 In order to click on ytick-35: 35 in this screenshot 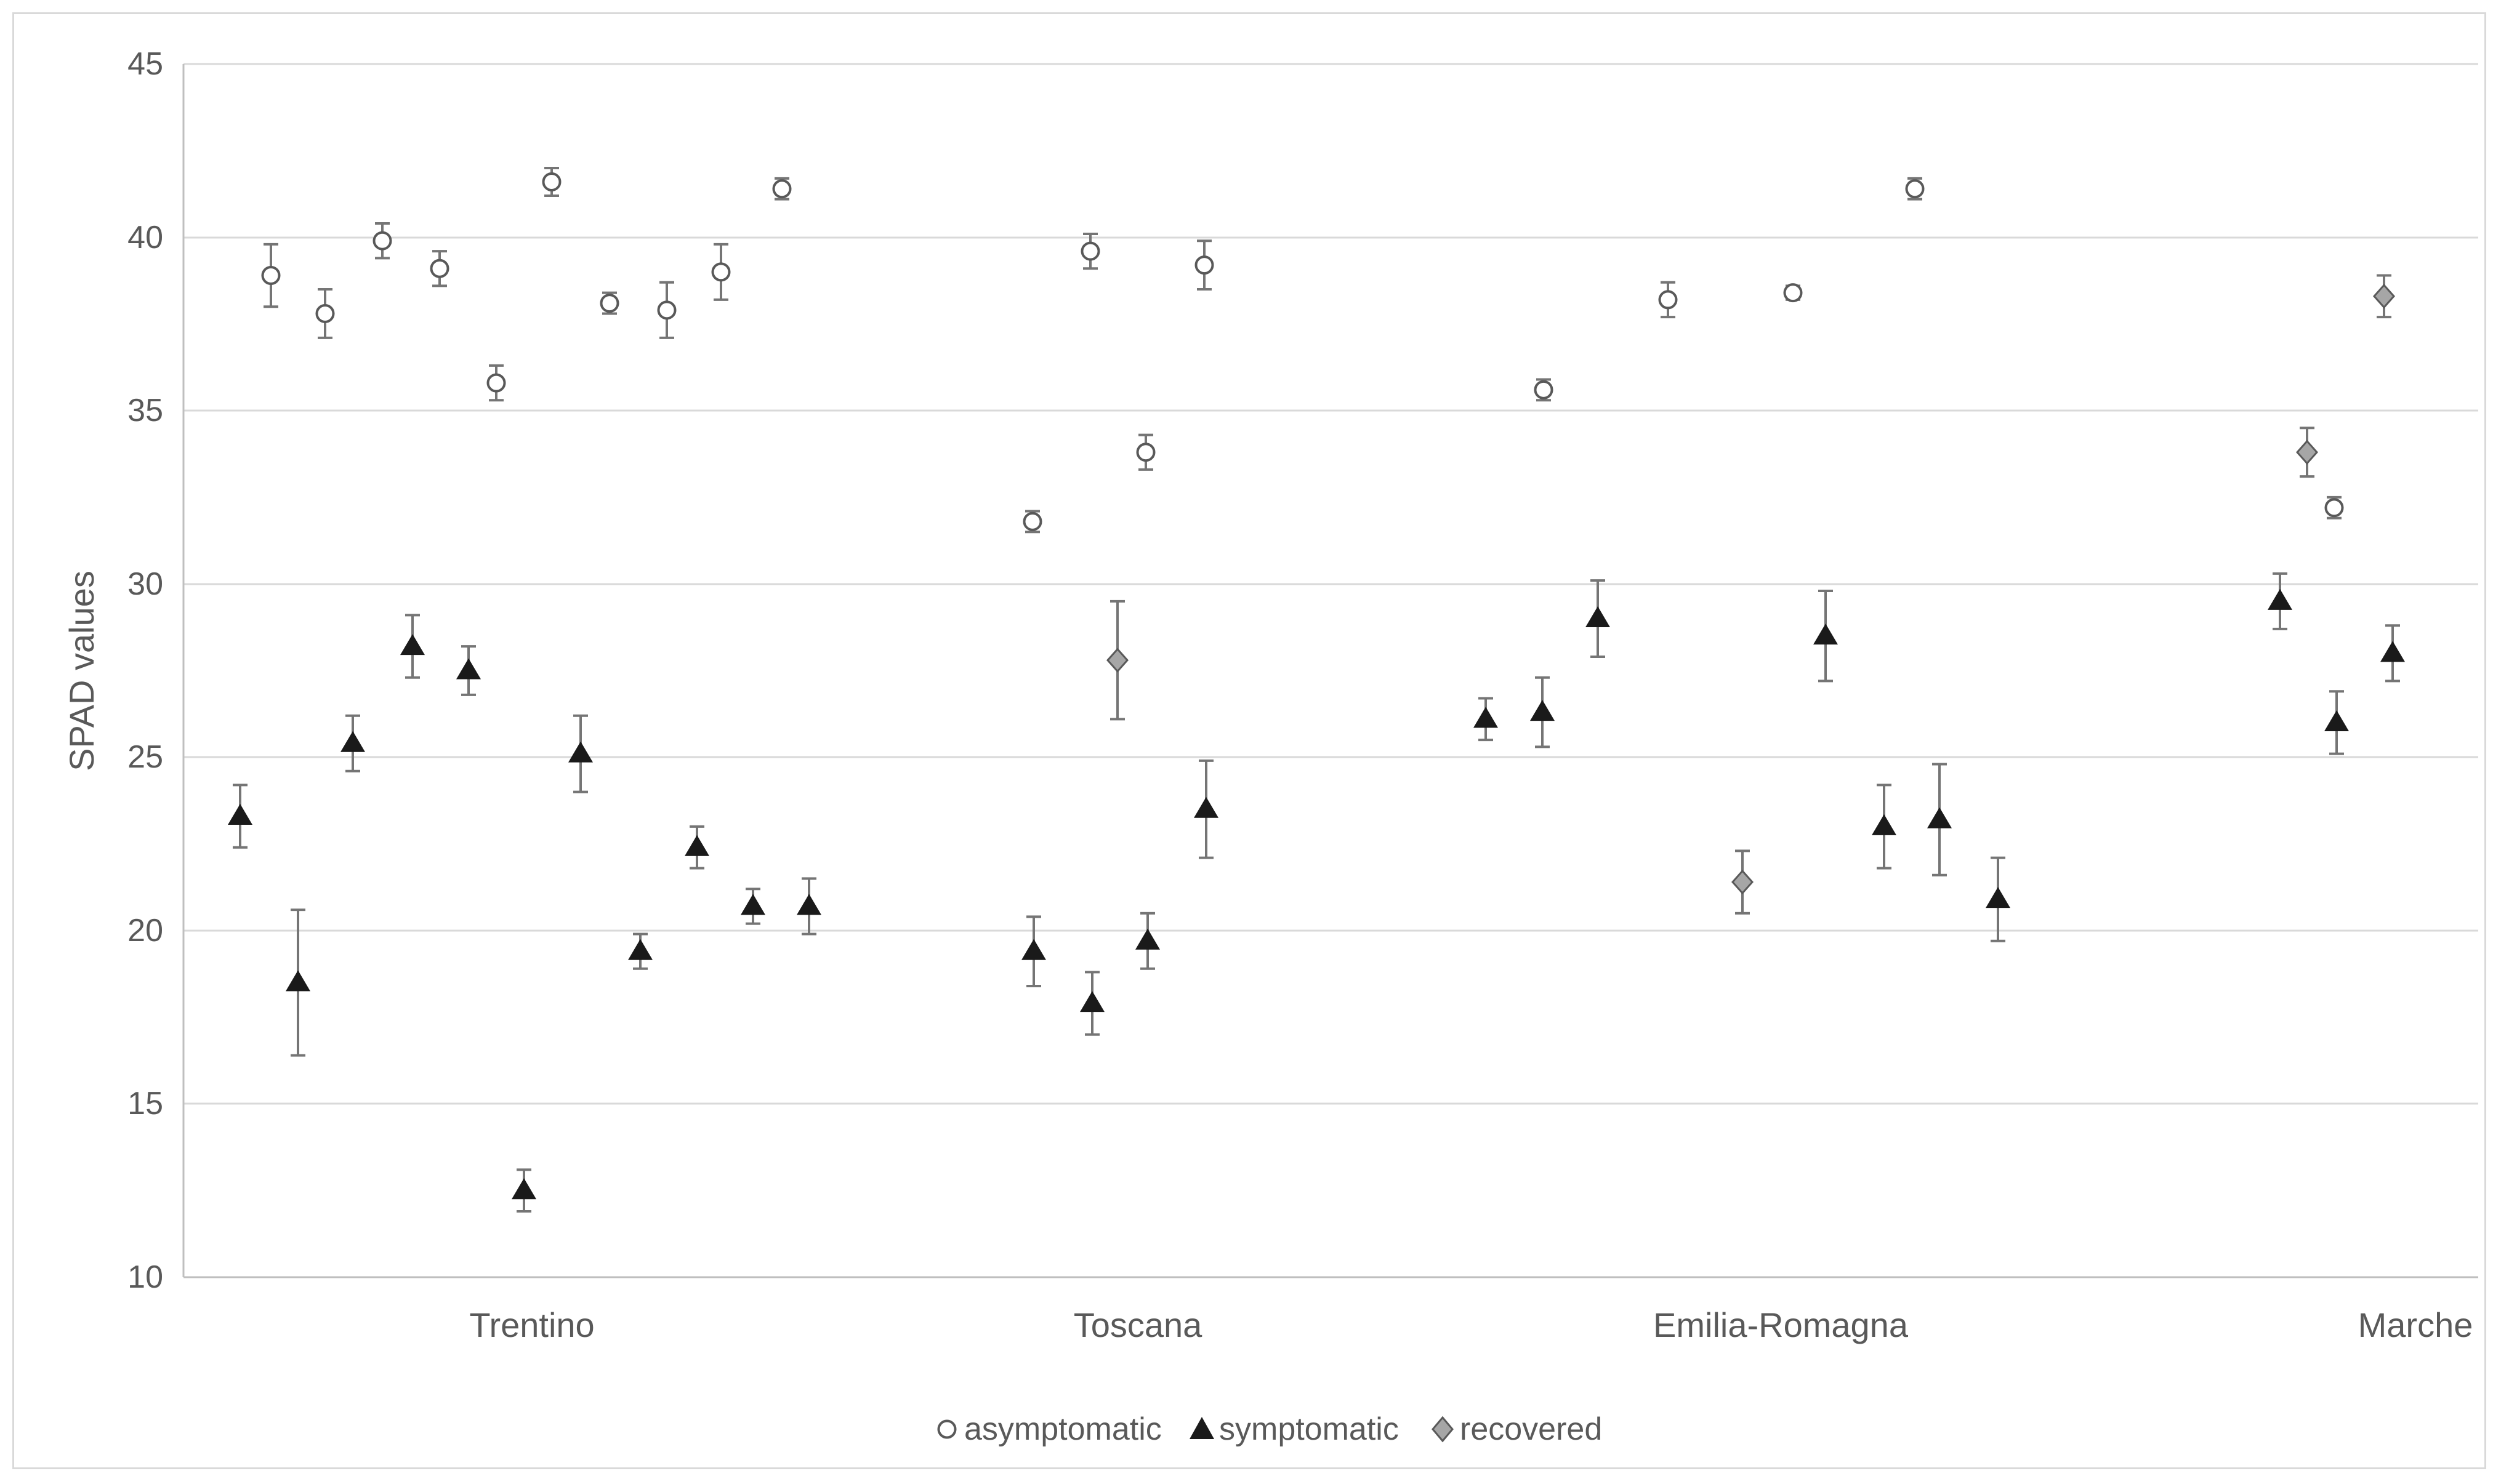, I will do `click(145, 410)`.